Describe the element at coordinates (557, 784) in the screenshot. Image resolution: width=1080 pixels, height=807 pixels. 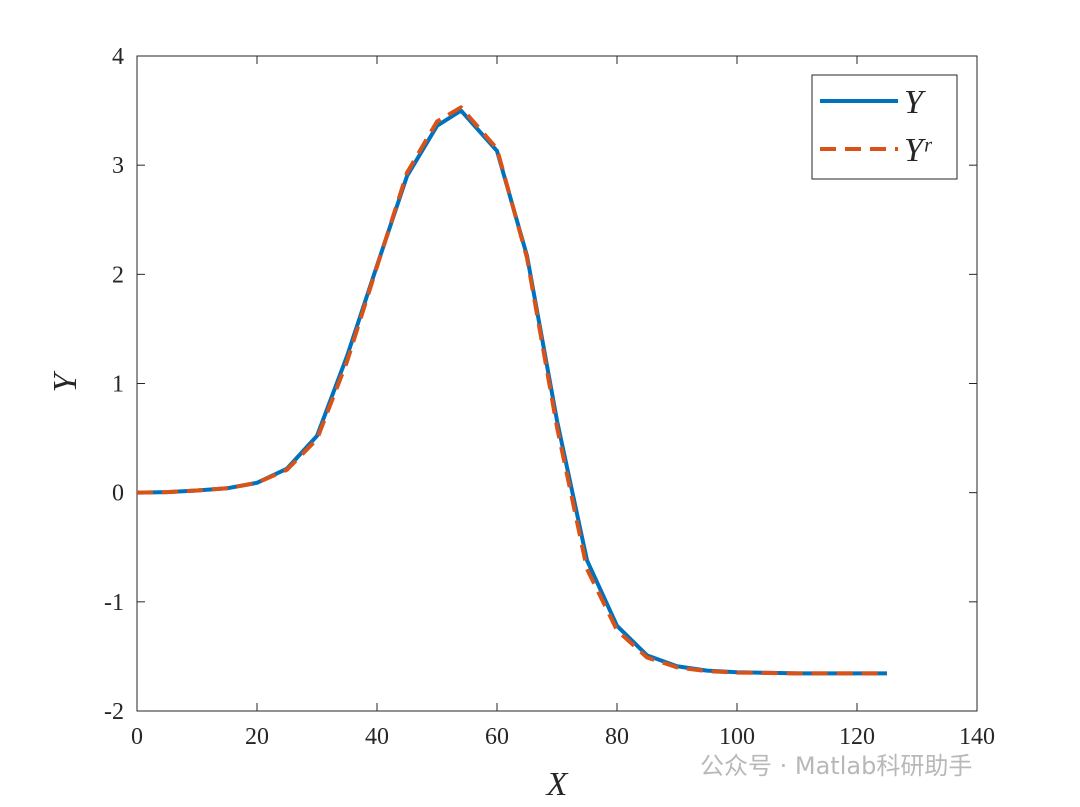
I see `x-axis-label: X` at that location.